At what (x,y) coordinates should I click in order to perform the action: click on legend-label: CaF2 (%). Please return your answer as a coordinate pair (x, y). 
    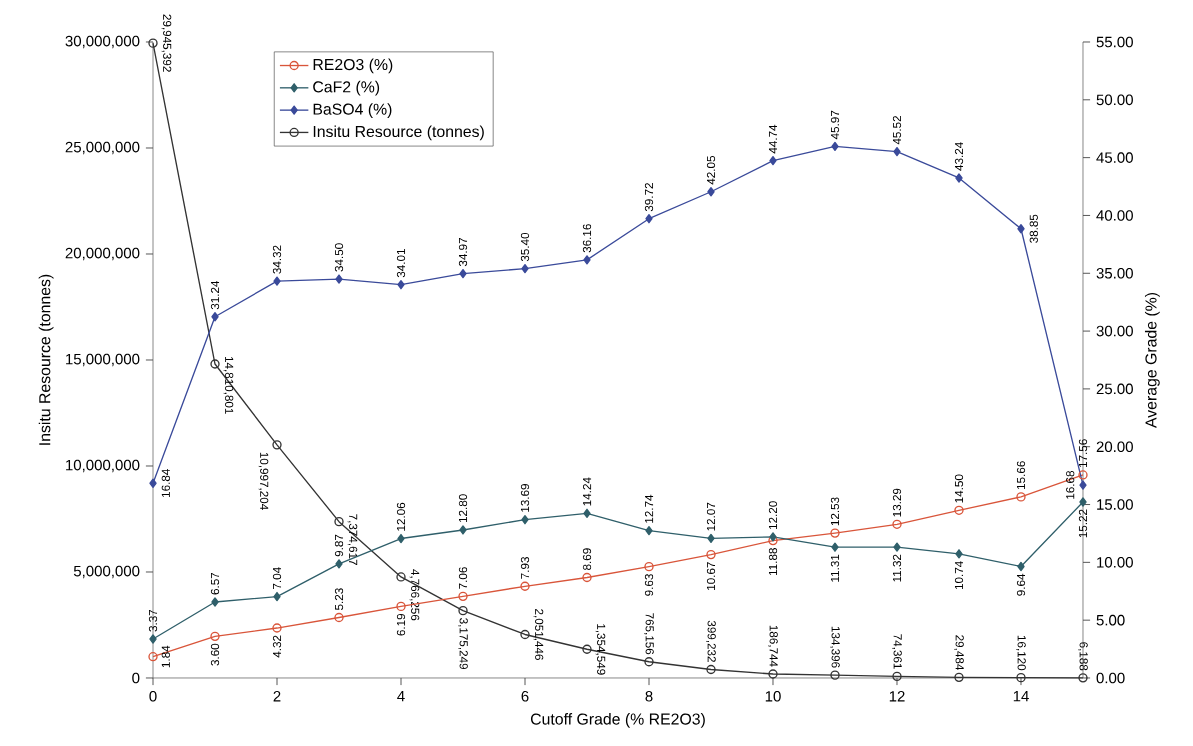
    Looking at the image, I should click on (346, 88).